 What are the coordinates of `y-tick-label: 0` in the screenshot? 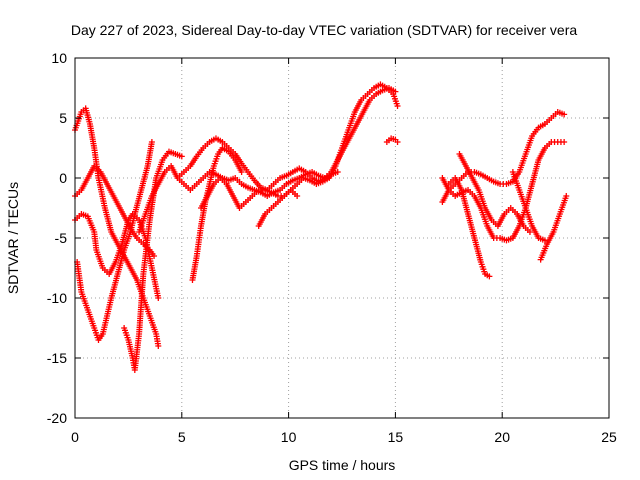 It's located at (63, 178).